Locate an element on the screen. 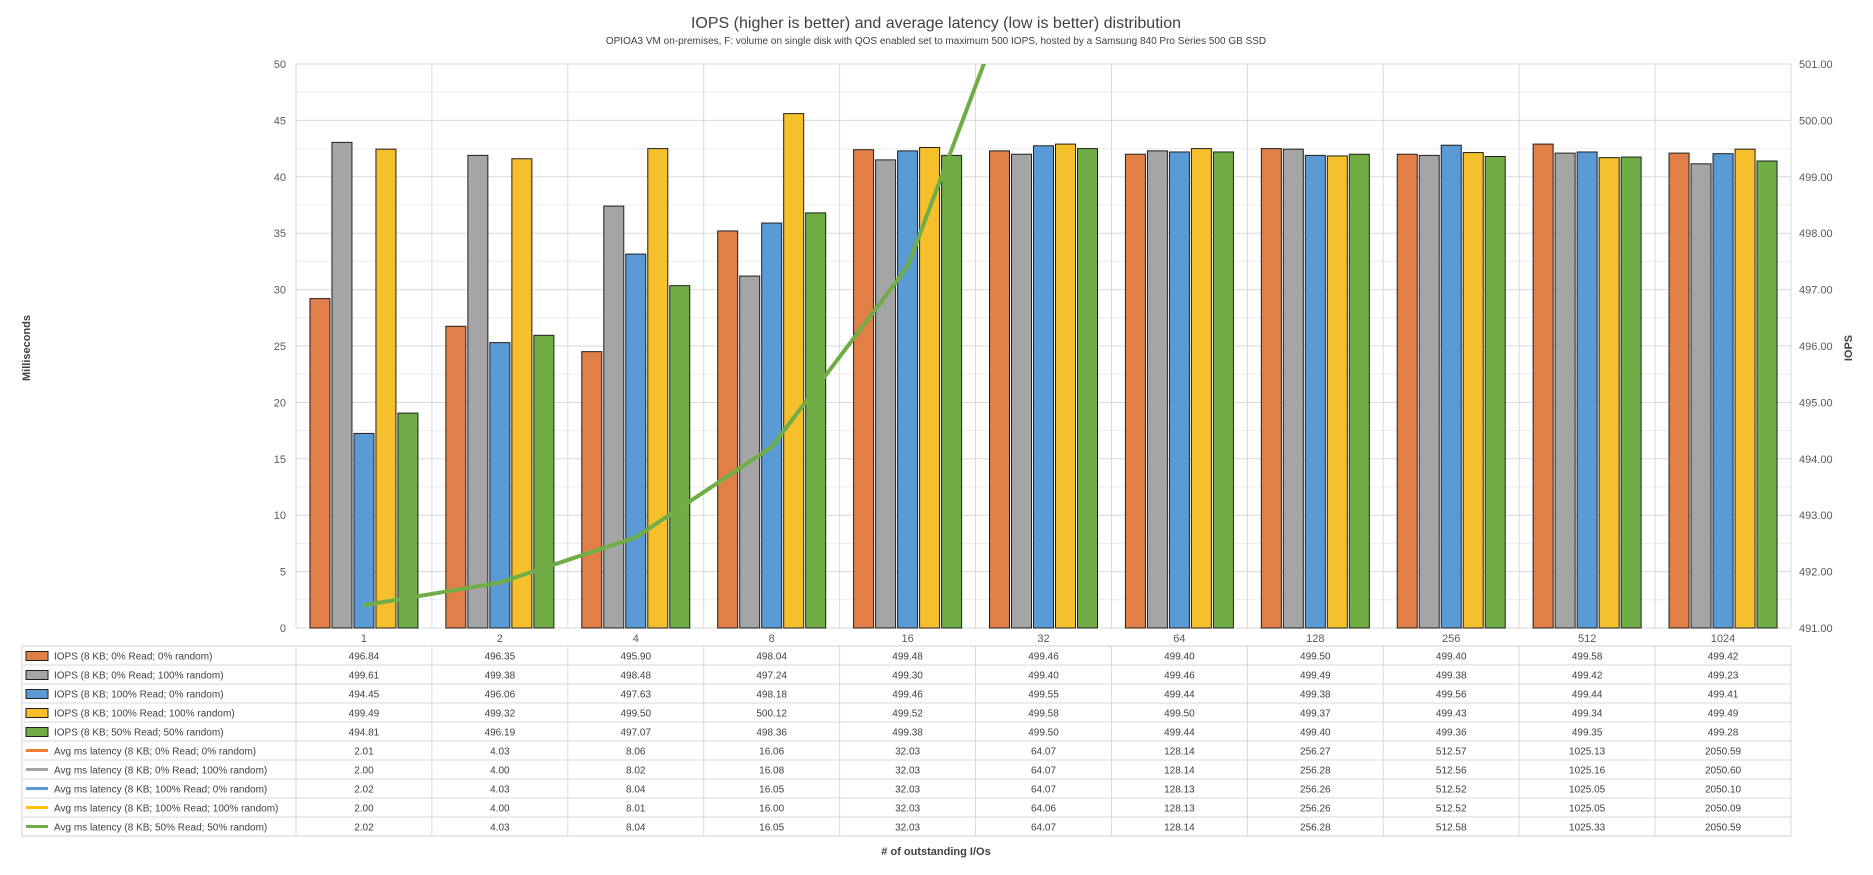 The height and width of the screenshot is (875, 1873). table-cell: 2050.09 is located at coordinates (1723, 809).